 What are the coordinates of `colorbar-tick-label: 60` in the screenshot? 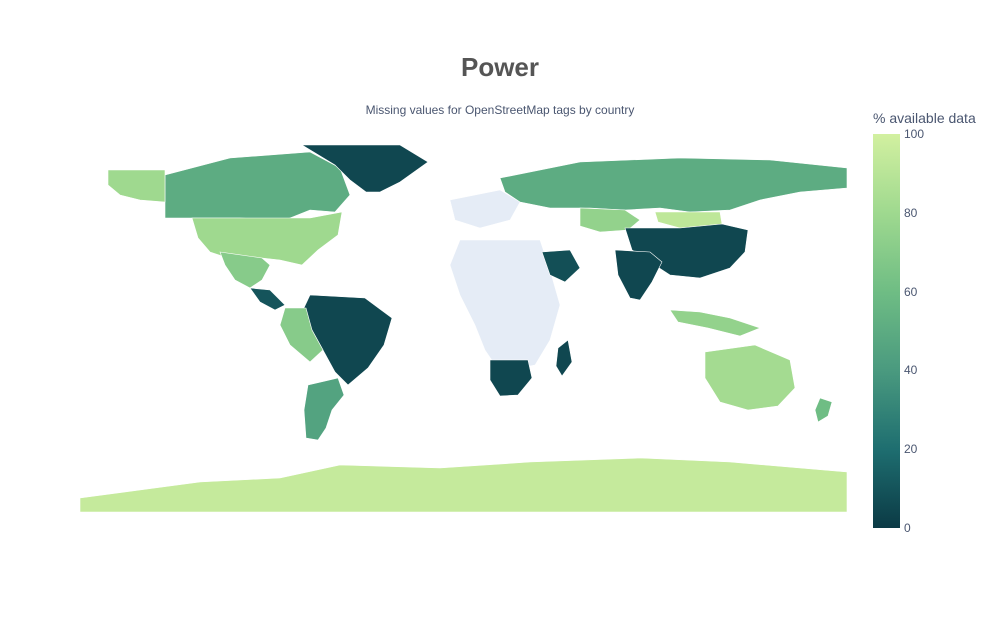 It's located at (911, 291).